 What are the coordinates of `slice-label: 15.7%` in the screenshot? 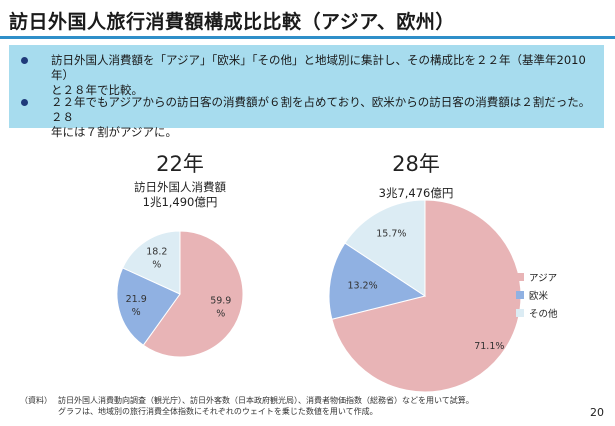 It's located at (391, 233).